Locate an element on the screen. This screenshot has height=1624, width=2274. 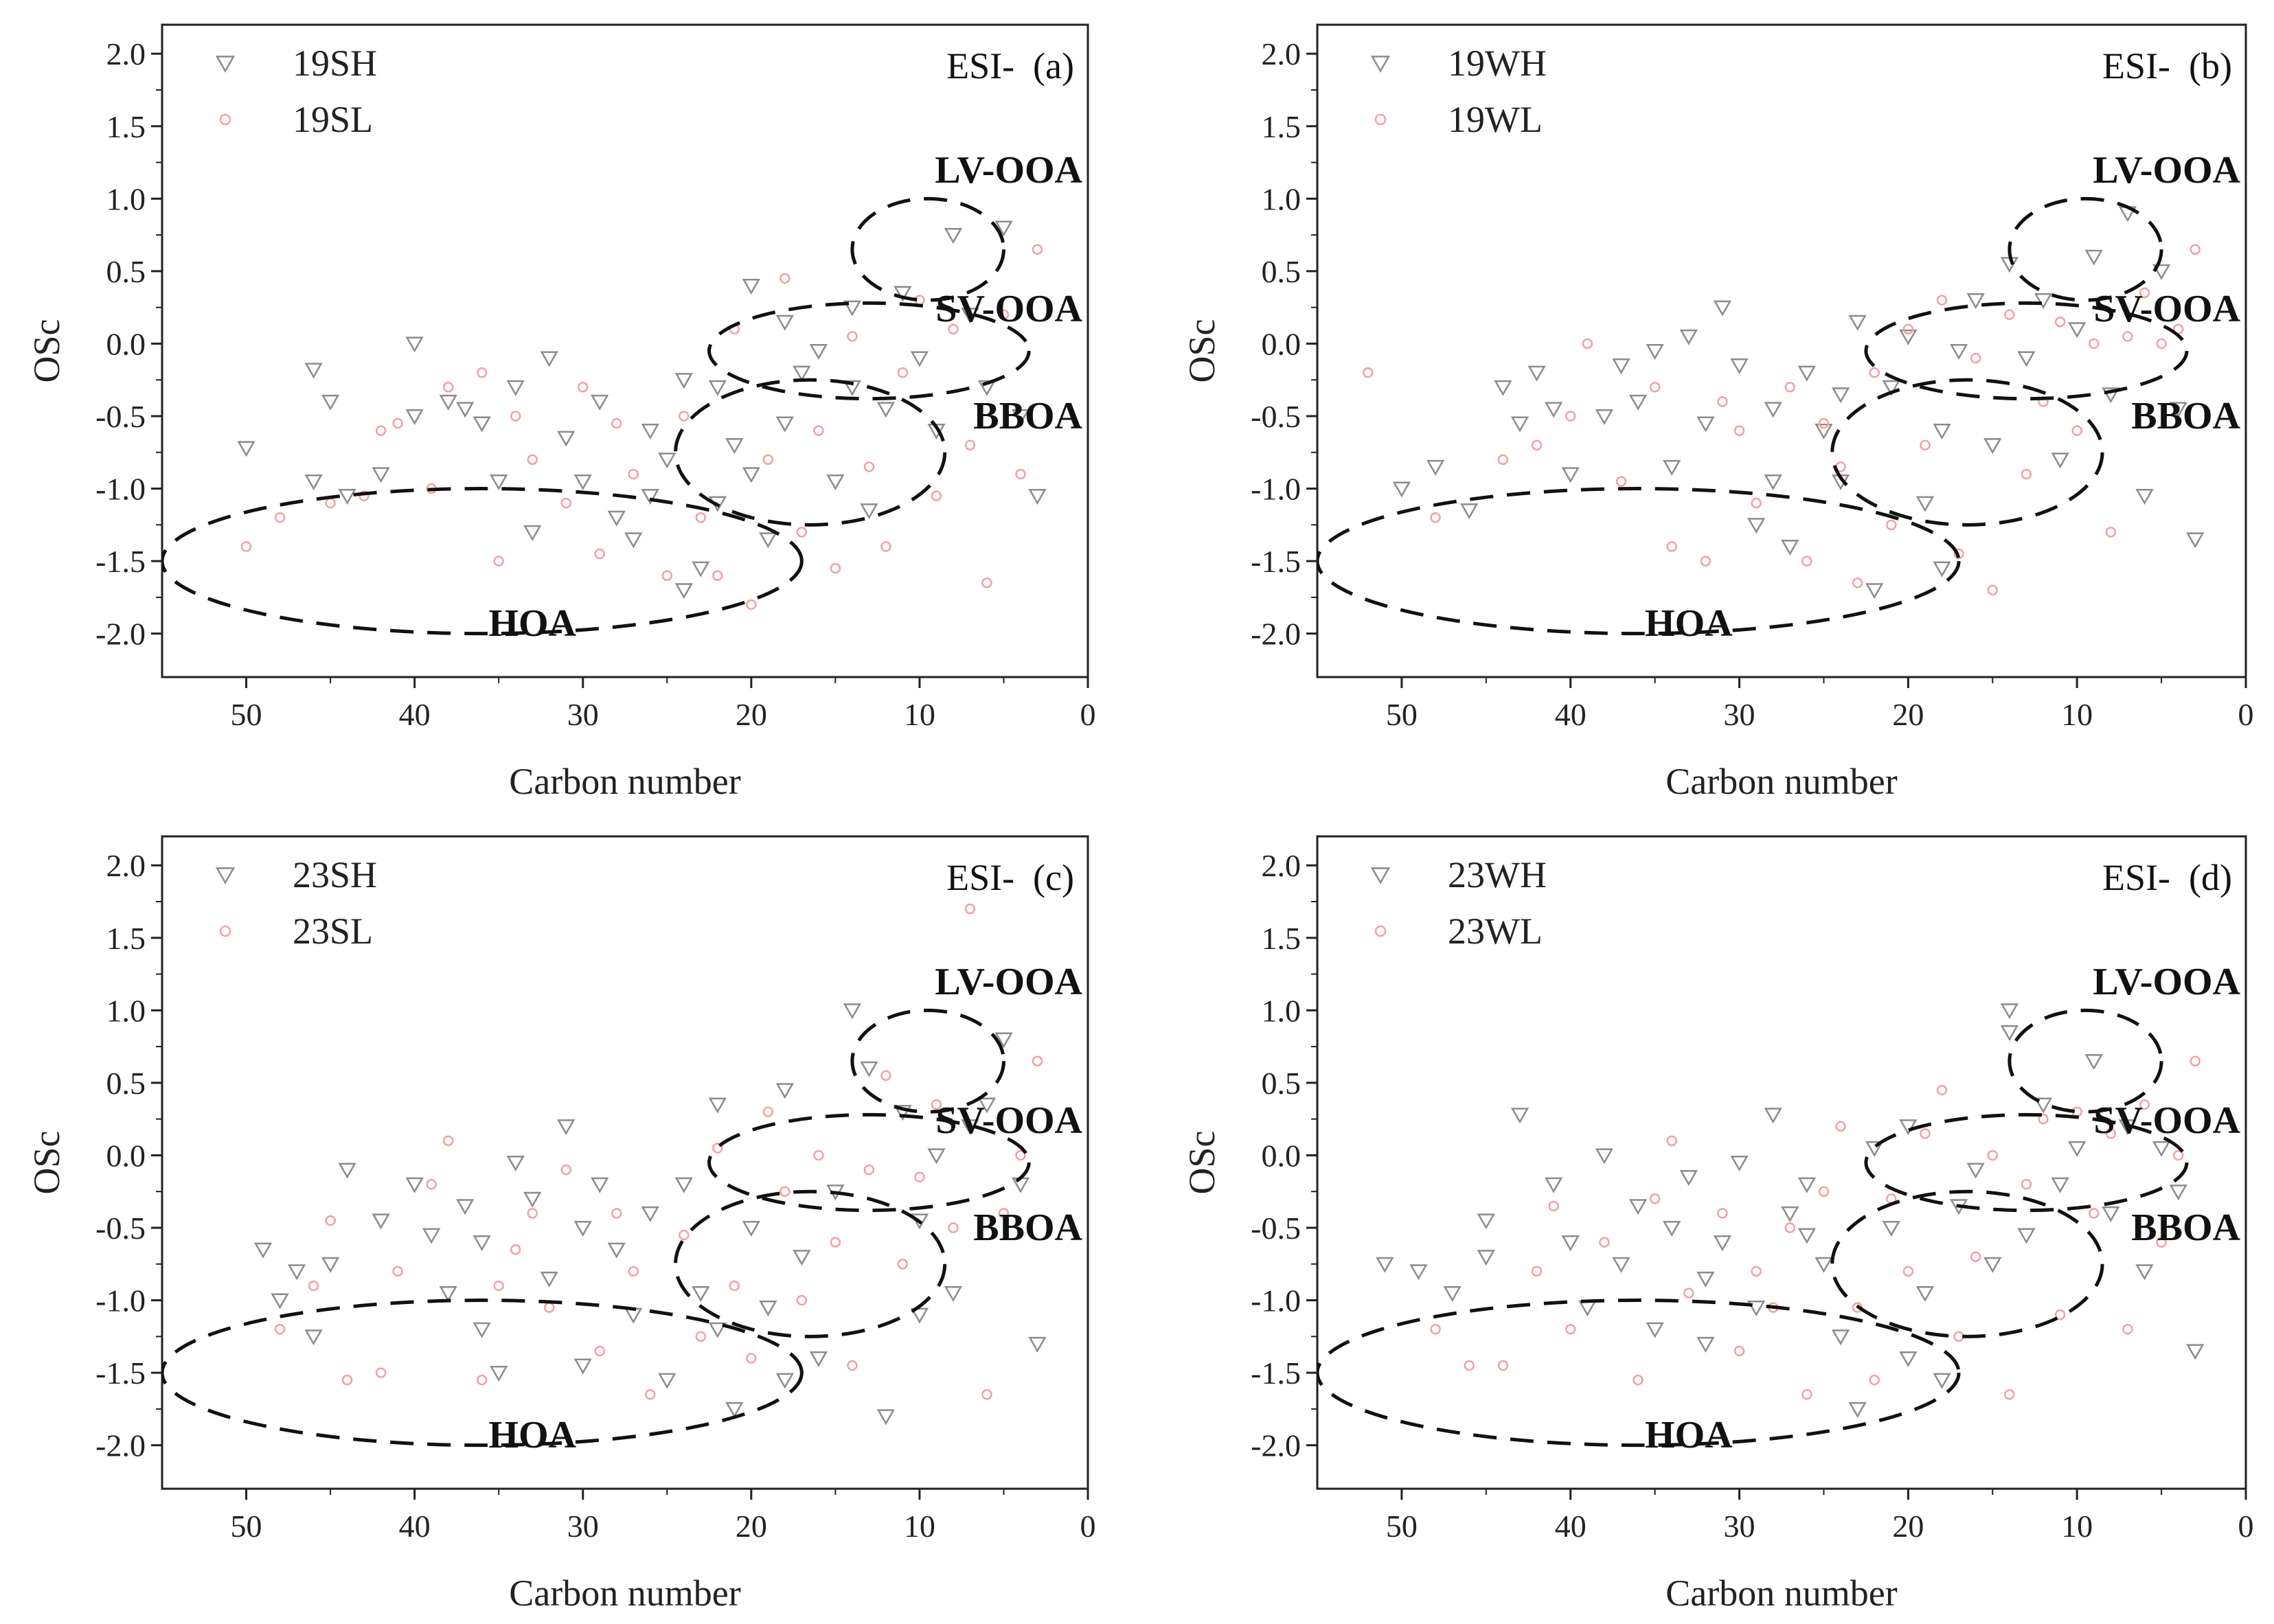
legend-marker-23SL is located at coordinates (225, 931).